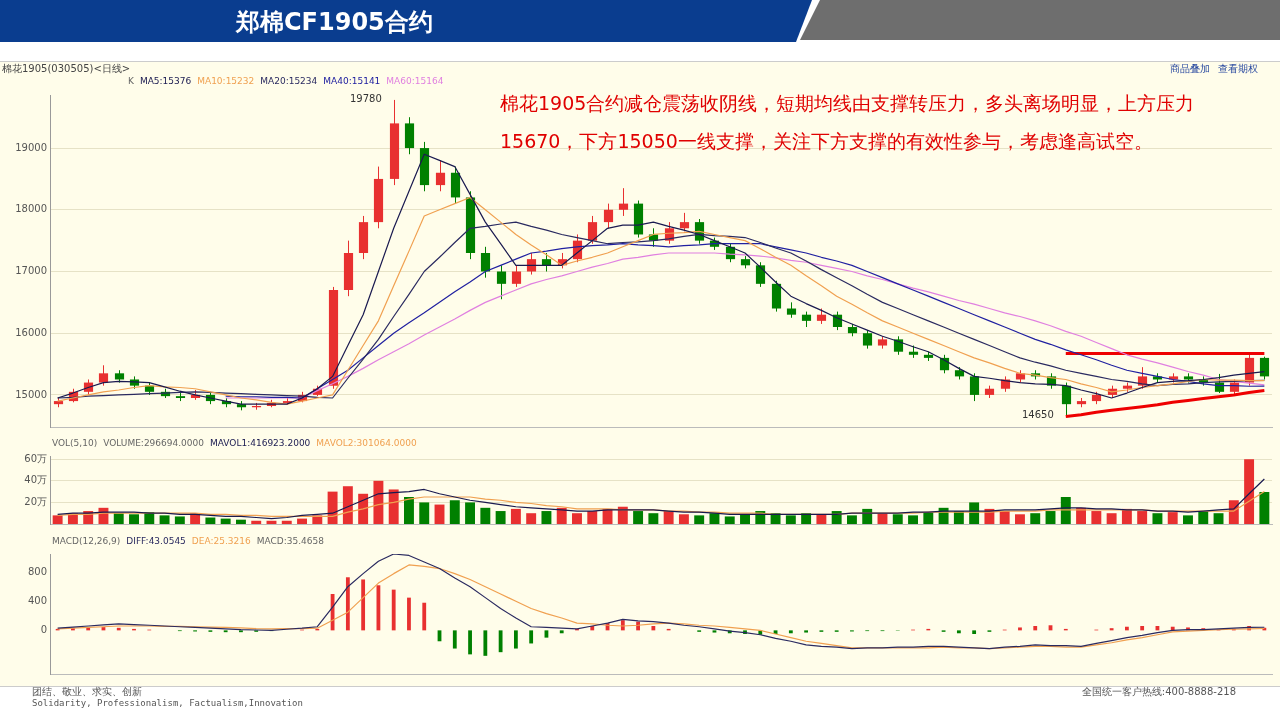 The image size is (1280, 720). What do you see at coordinates (37, 600) in the screenshot?
I see `y-tick-label: 400` at bounding box center [37, 600].